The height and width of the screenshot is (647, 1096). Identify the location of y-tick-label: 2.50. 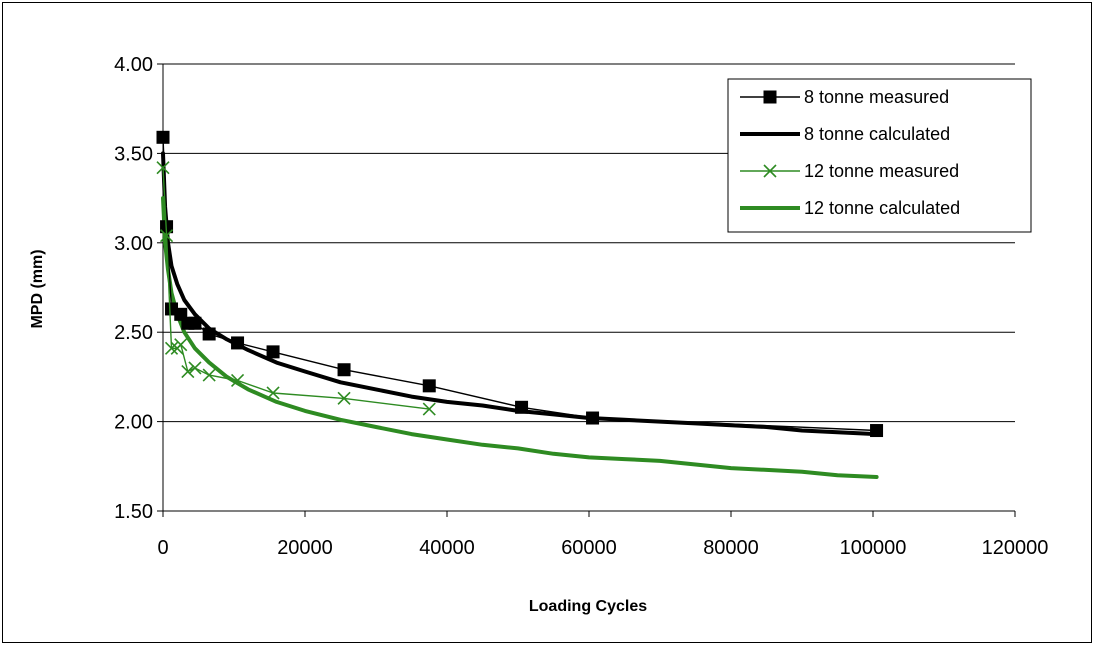
(133, 333).